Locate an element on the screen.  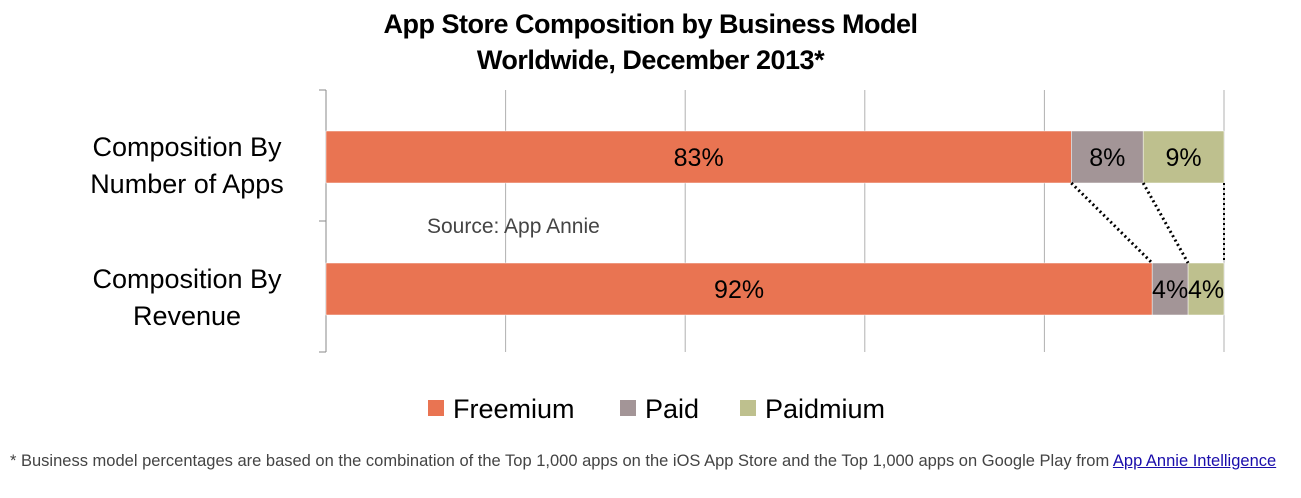
data-label-freemium-1: 83% is located at coordinates (699, 158).